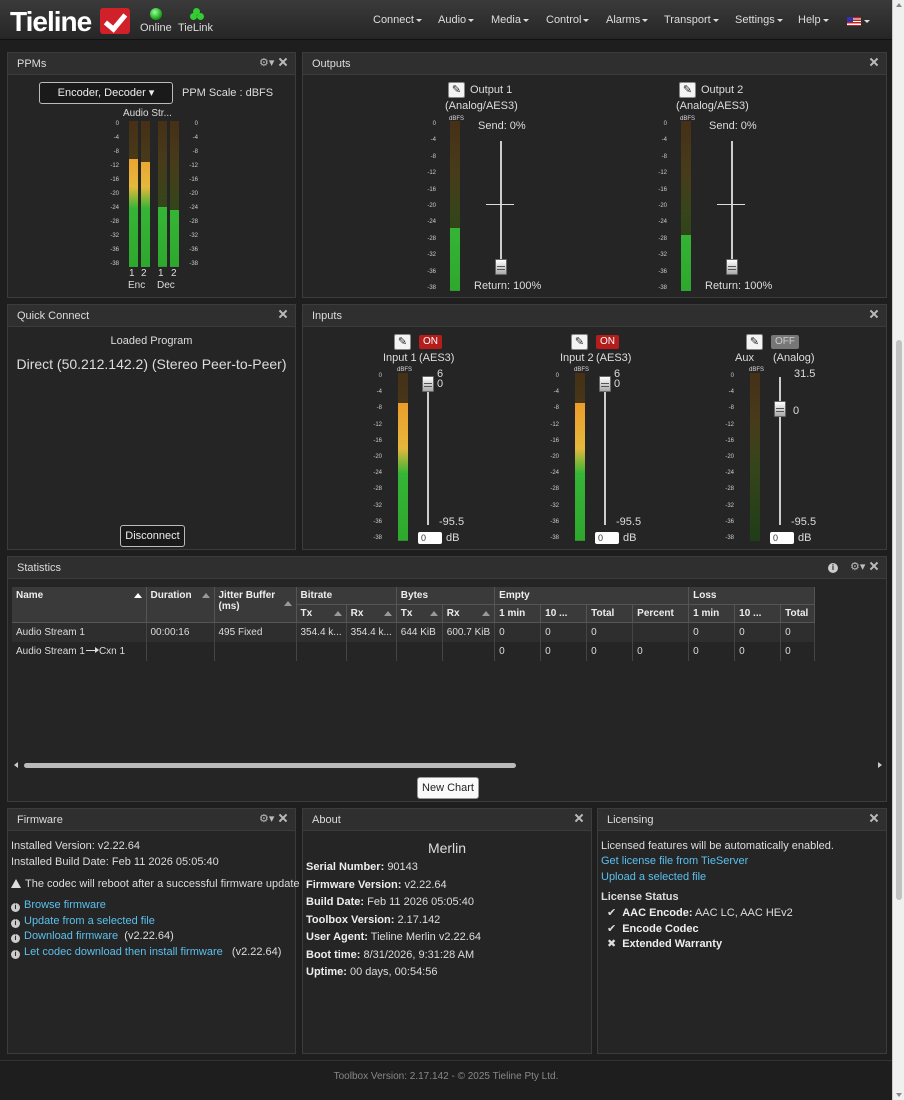 The width and height of the screenshot is (904, 1100). I want to click on input-scale: 0 -4 -8 -12 -16 -20 -24 -28 -32 -36 -38, so click(554, 457).